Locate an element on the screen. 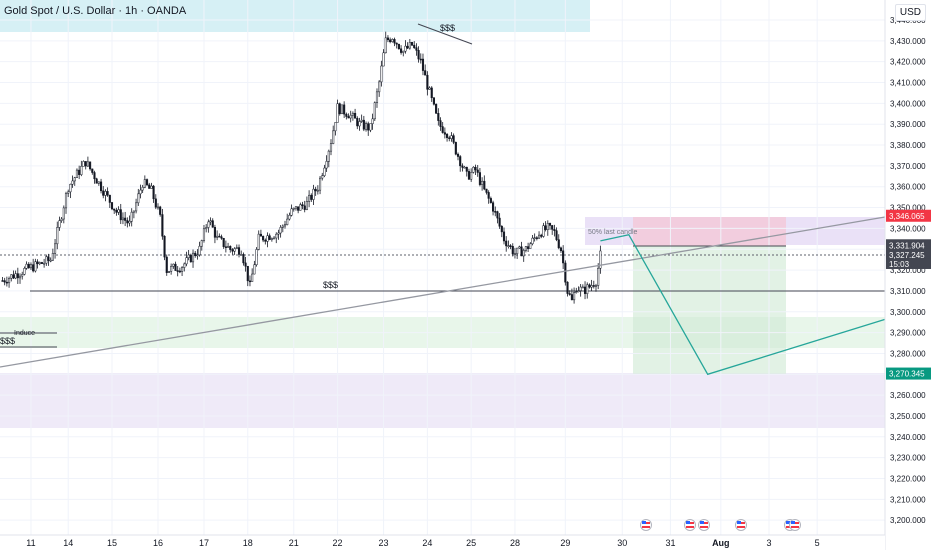 The image size is (932, 555). time-tick-label: 28 is located at coordinates (515, 543).